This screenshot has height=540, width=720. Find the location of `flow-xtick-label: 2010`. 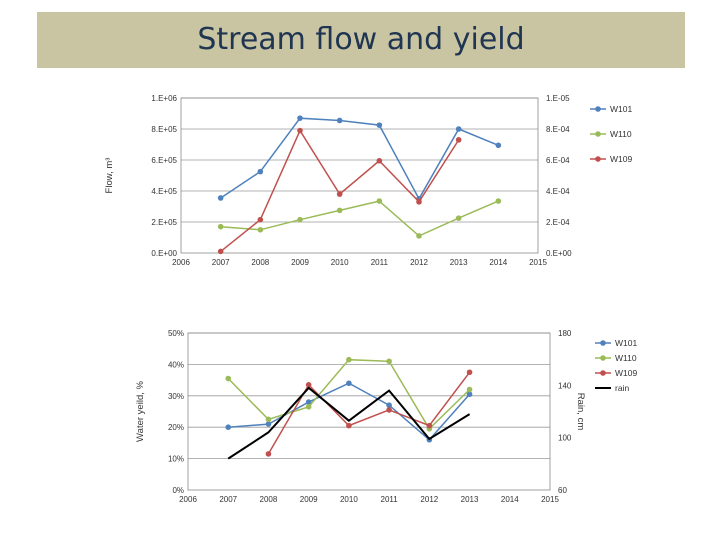

flow-xtick-label: 2010 is located at coordinates (340, 262).